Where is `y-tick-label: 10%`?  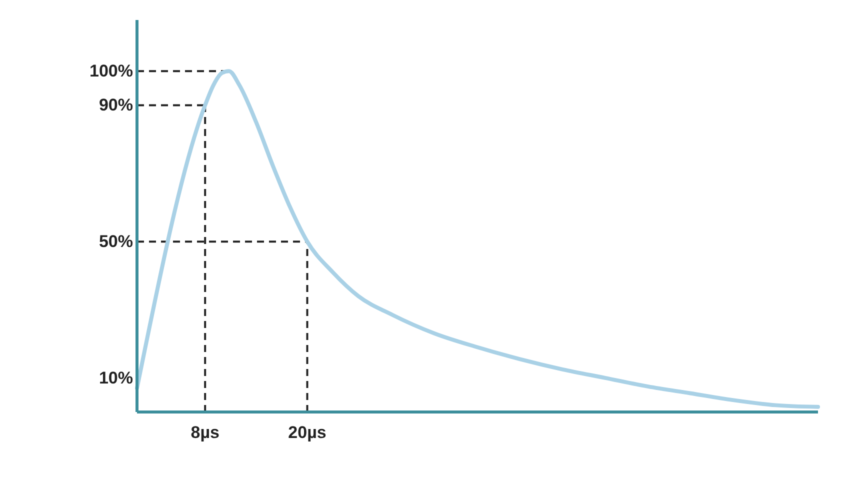 y-tick-label: 10% is located at coordinates (115, 378).